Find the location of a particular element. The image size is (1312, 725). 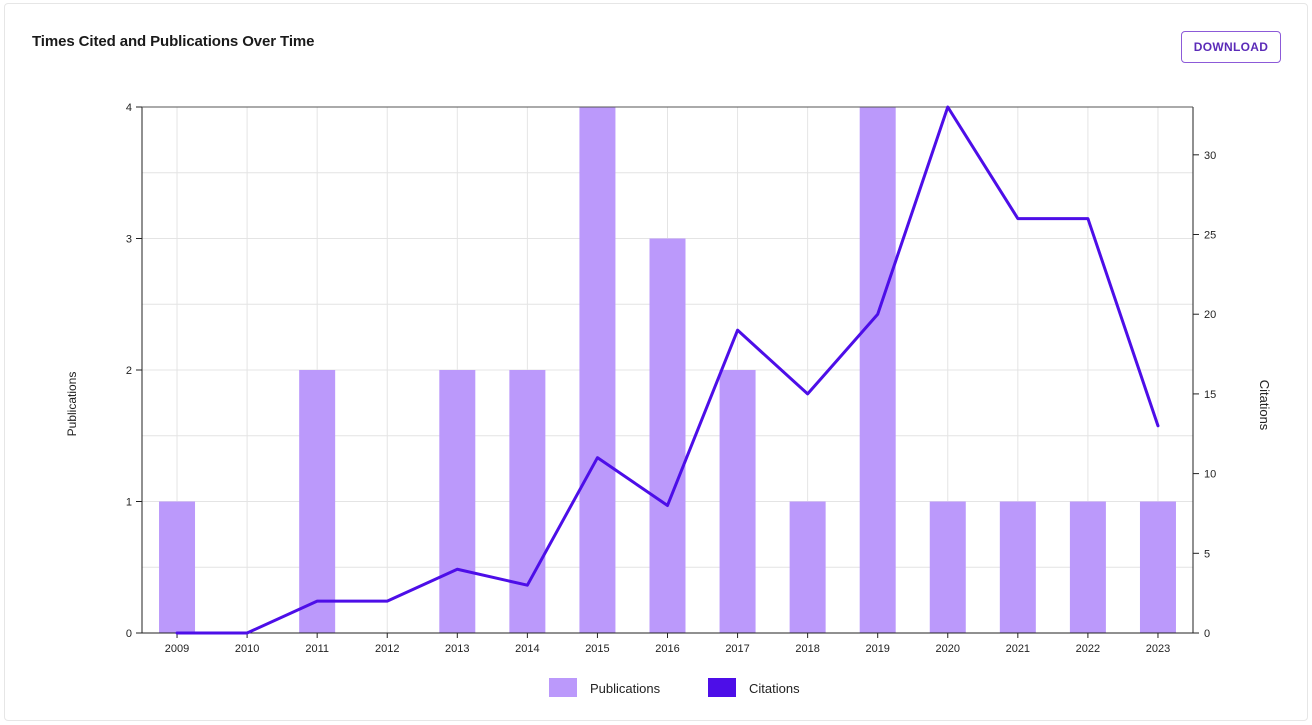

y-axis-label-right: Citations is located at coordinates (1264, 405).